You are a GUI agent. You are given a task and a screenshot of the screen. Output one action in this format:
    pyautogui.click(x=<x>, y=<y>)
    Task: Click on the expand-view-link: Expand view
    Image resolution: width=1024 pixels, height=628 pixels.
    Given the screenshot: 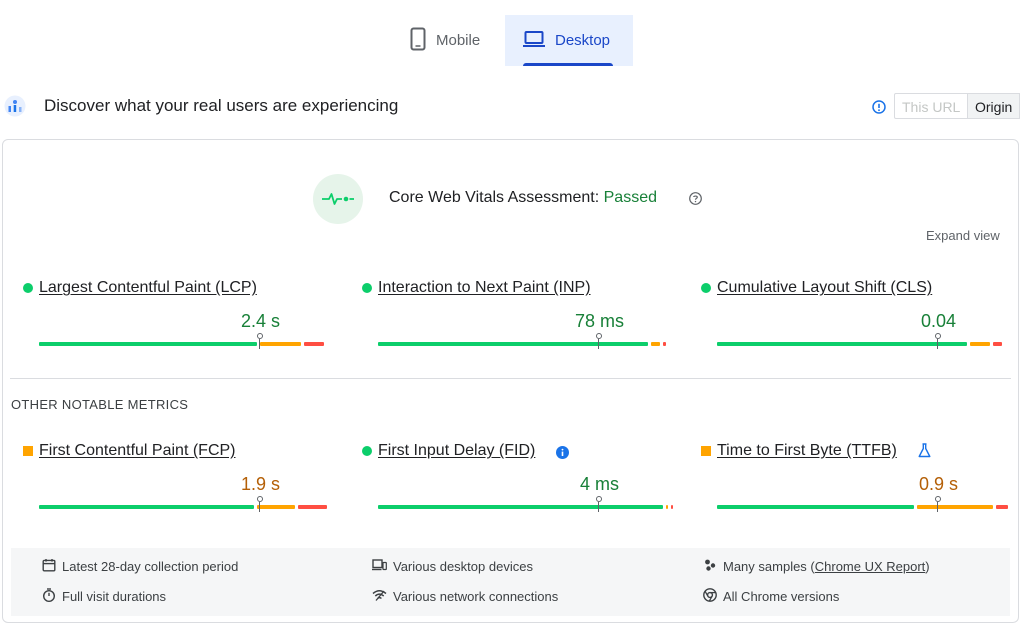 What is the action you would take?
    pyautogui.click(x=963, y=235)
    